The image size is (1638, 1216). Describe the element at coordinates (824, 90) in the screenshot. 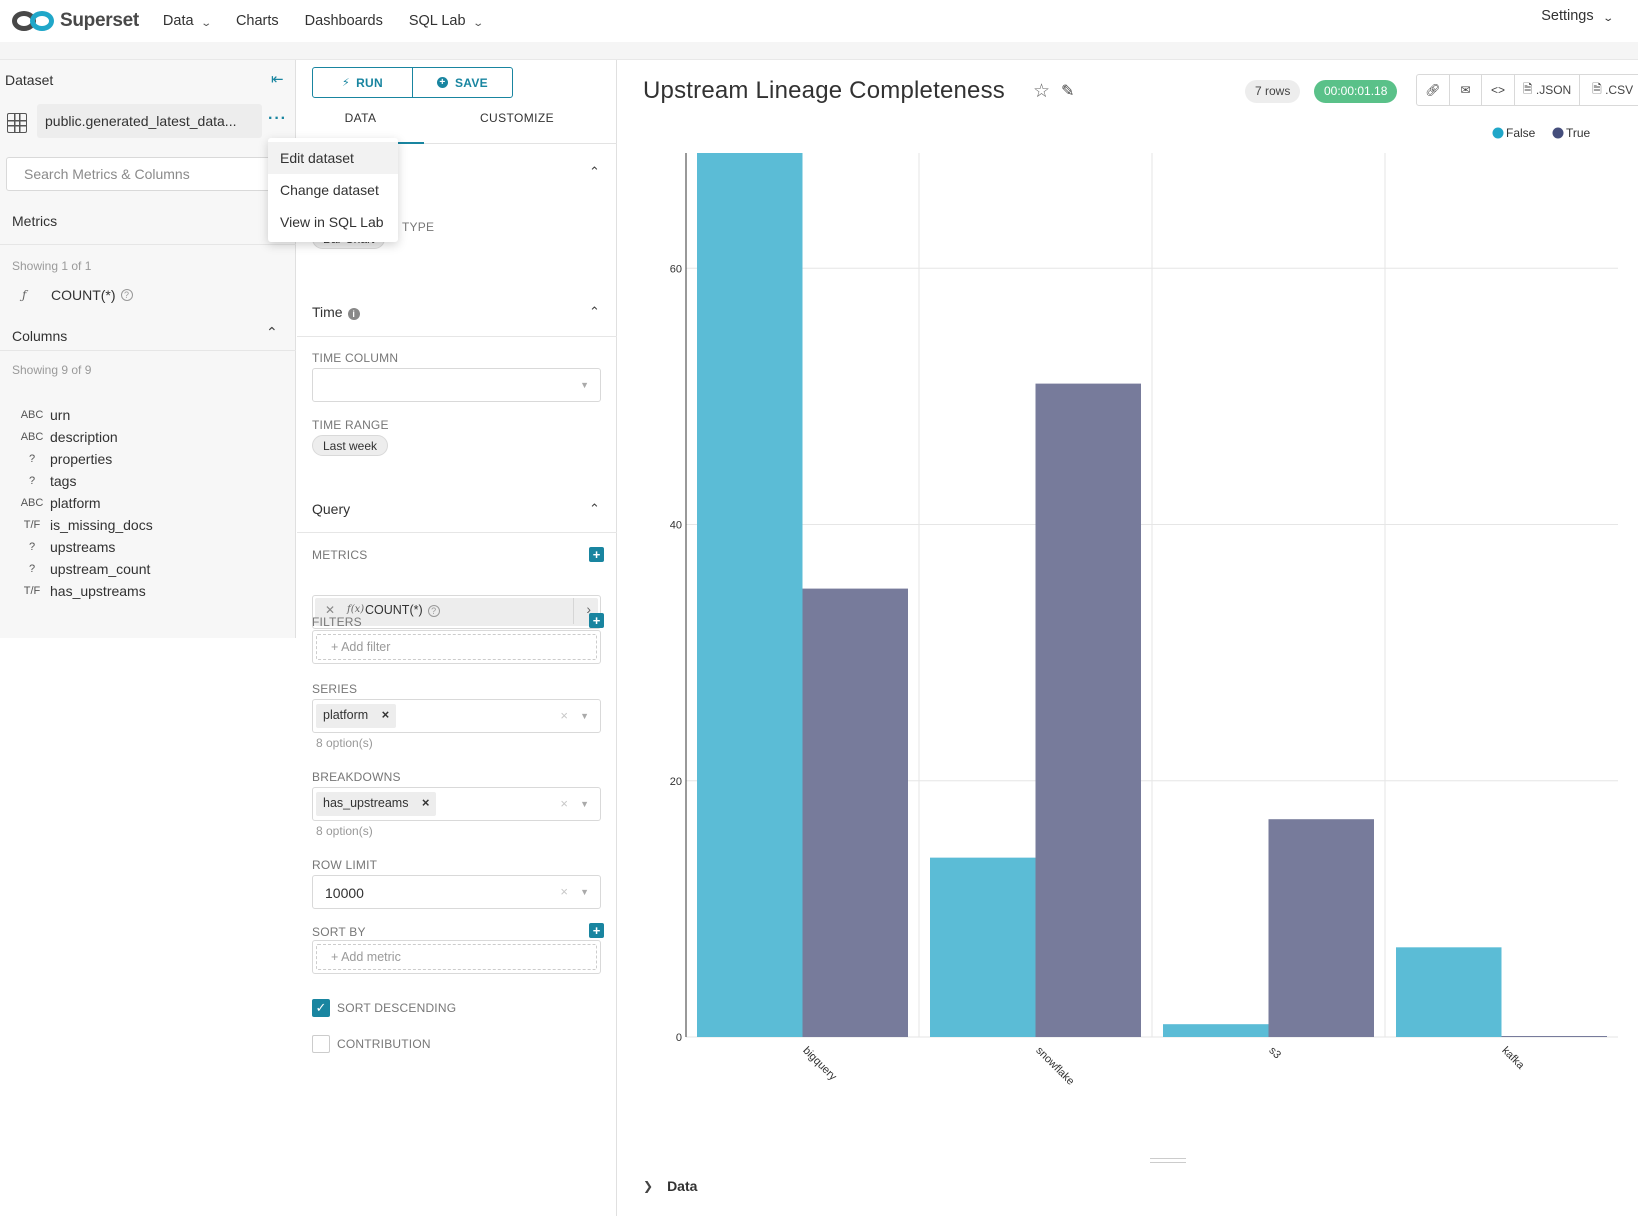

I see `chart-title: Upstream Lineage Completeness` at that location.